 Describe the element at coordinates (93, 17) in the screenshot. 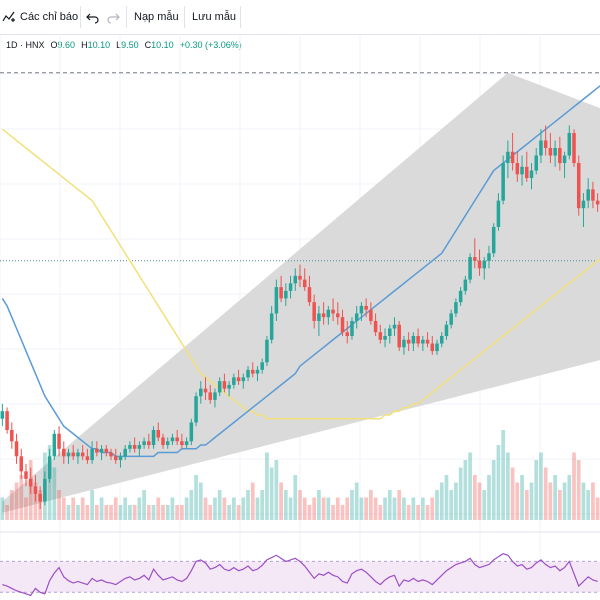

I see `undo-icon` at that location.